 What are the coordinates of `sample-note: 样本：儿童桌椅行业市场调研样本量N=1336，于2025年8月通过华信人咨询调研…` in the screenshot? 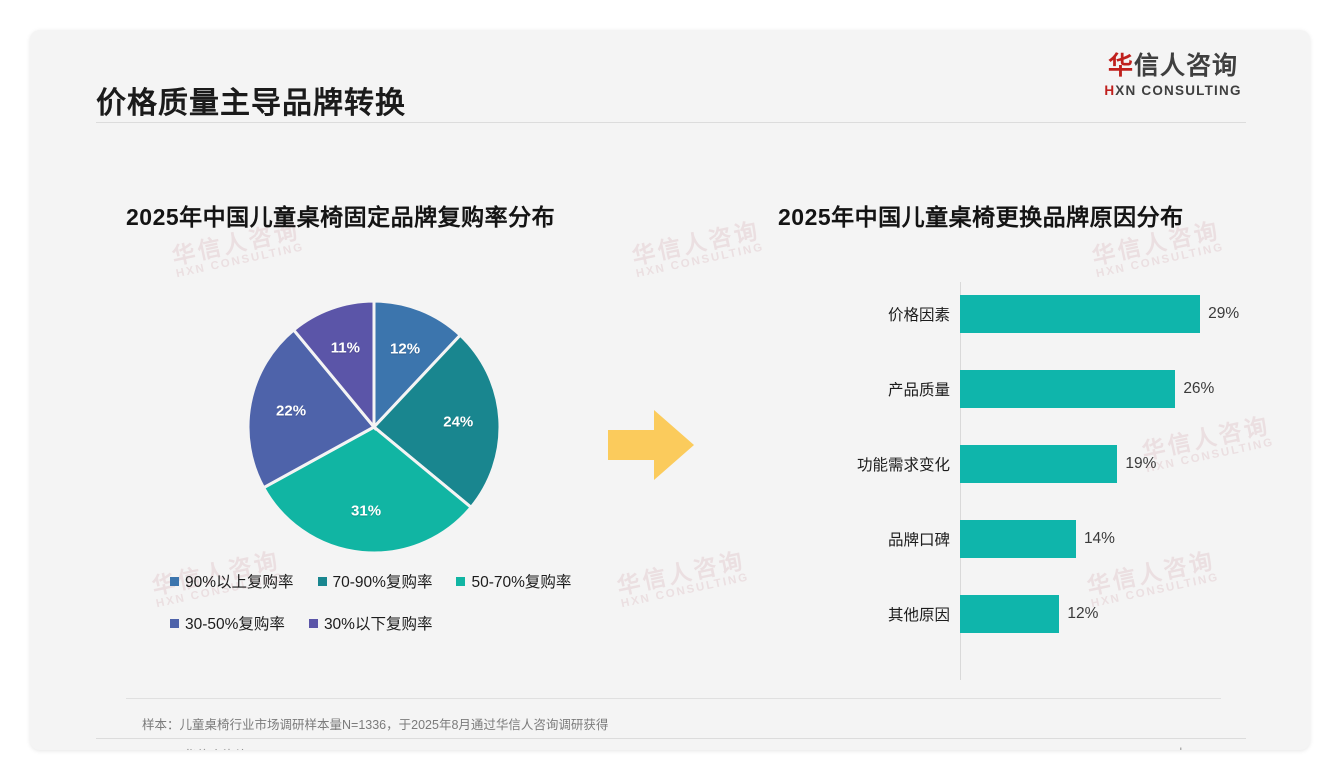 It's located at (375, 725).